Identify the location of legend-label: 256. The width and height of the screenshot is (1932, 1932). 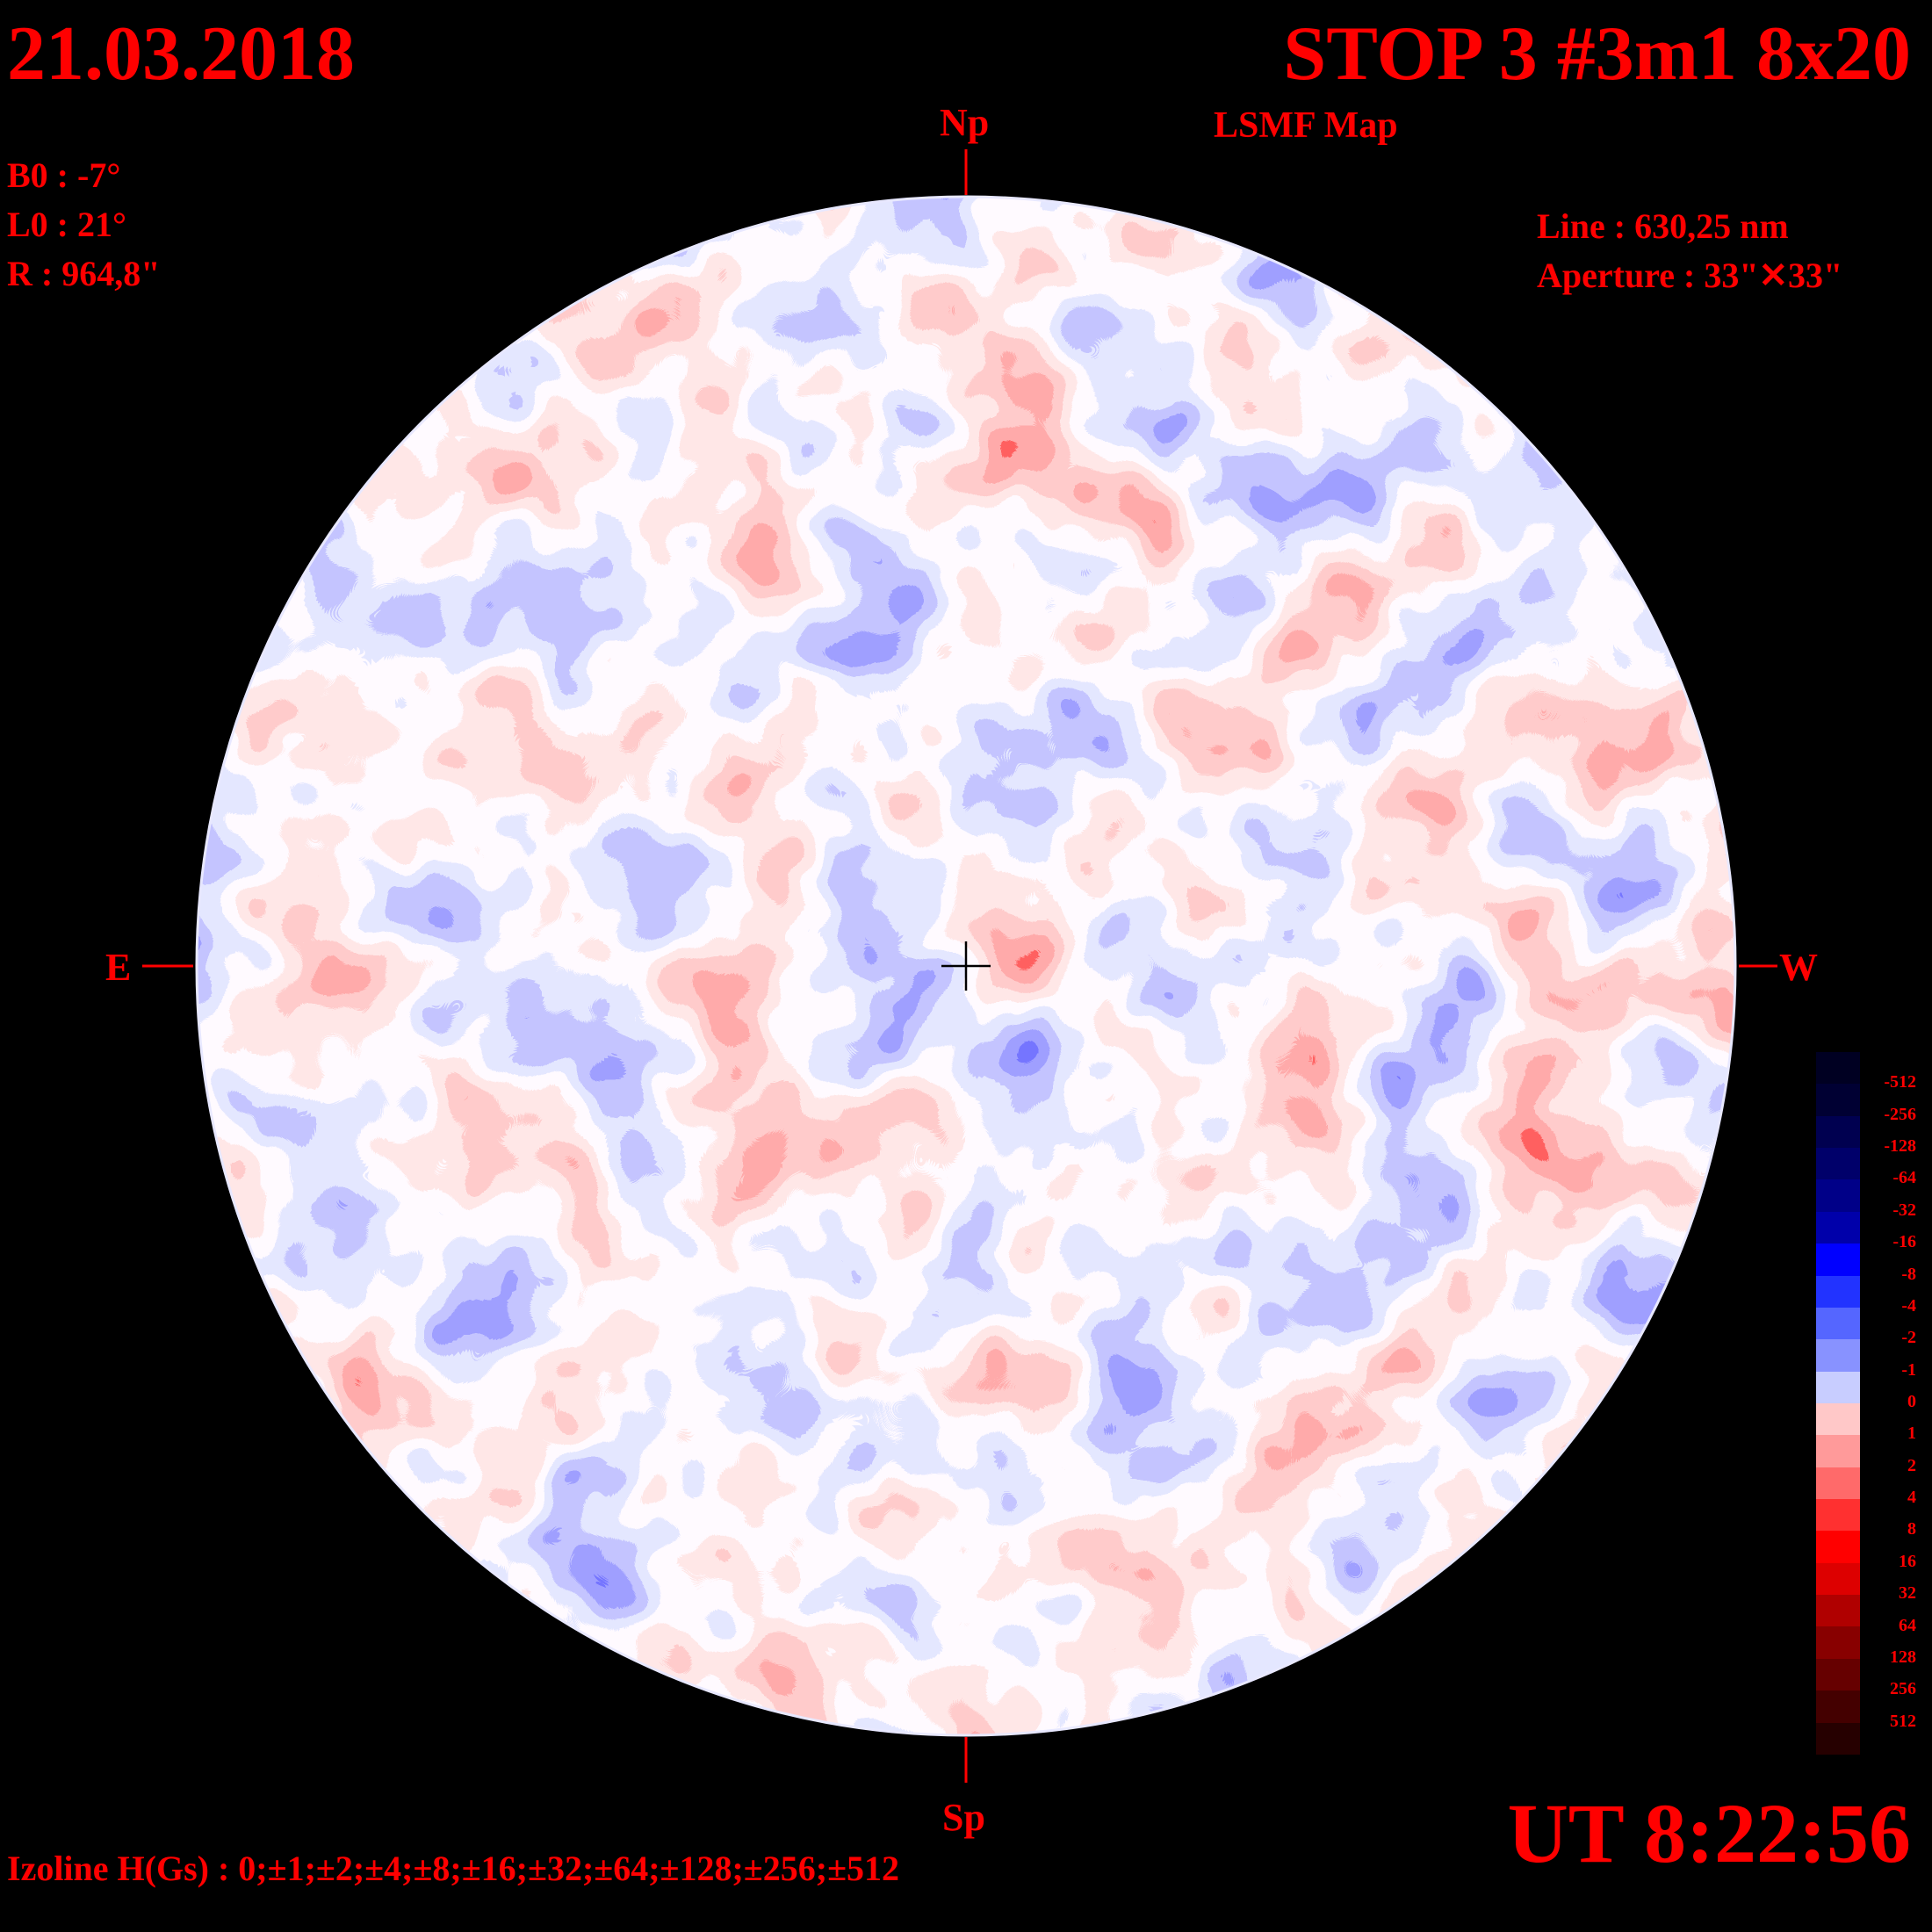
(1903, 1689).